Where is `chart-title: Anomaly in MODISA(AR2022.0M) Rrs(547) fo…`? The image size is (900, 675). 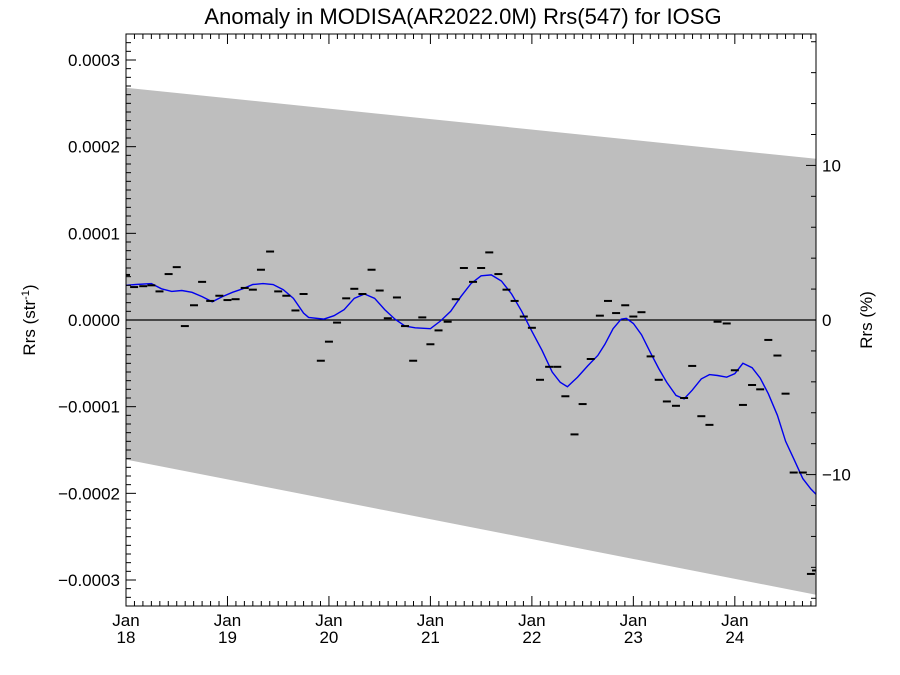 chart-title: Anomaly in MODISA(AR2022.0M) Rrs(547) fo… is located at coordinates (462, 16).